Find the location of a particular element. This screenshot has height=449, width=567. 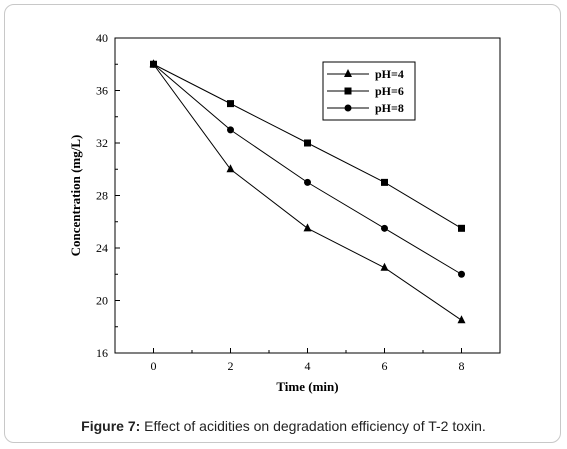

x-tick-label: 8 is located at coordinates (462, 366).